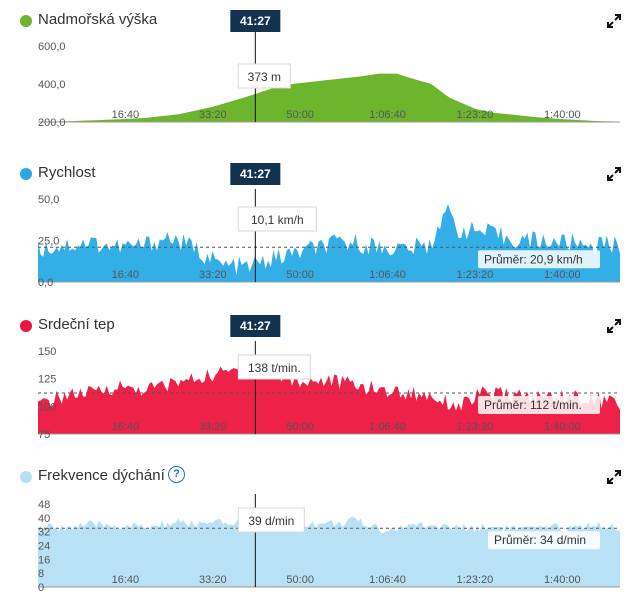 This screenshot has height=610, width=641. I want to click on tooltip-value: 138 t/min., so click(274, 368).